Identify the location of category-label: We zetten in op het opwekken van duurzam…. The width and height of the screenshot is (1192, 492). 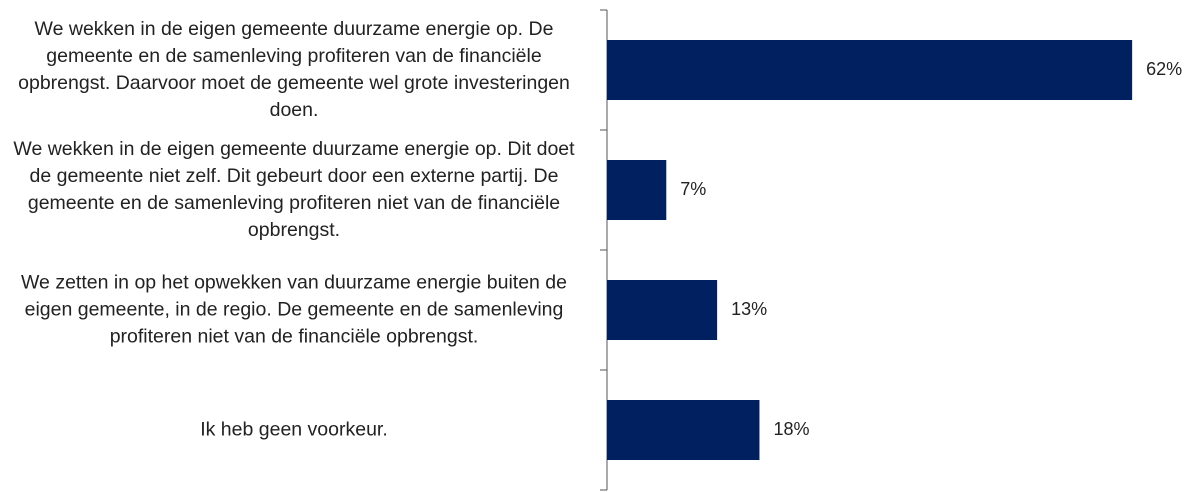
(294, 309).